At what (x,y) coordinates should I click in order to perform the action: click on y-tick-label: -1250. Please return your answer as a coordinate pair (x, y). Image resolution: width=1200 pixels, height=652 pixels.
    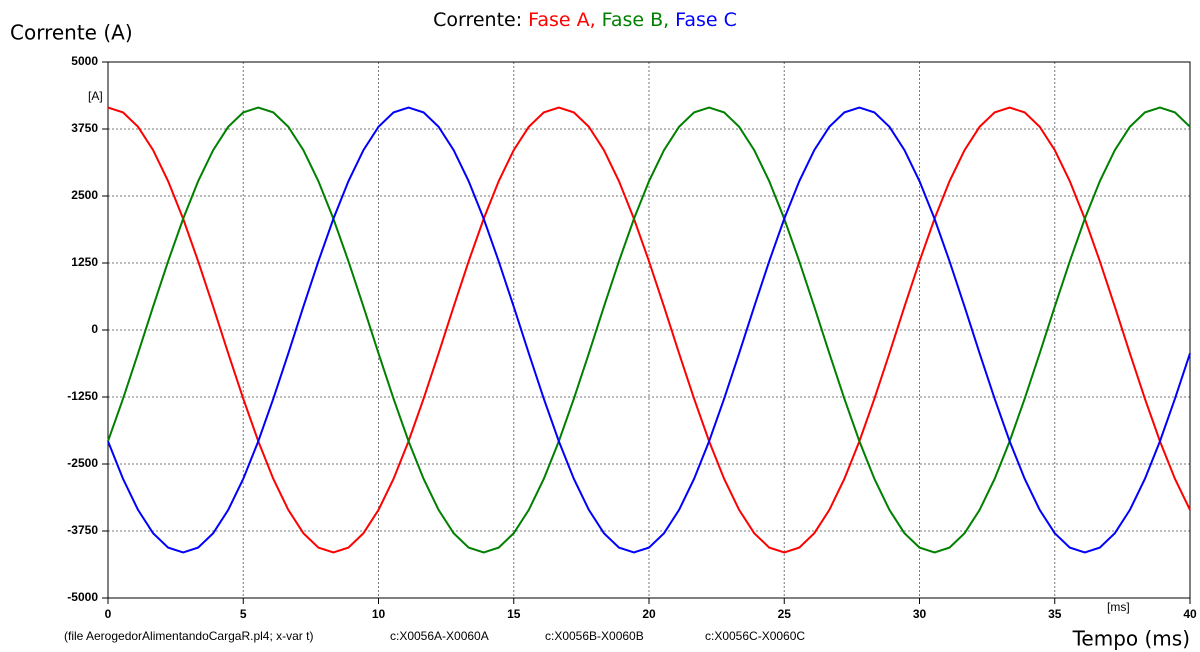
    Looking at the image, I should click on (82, 396).